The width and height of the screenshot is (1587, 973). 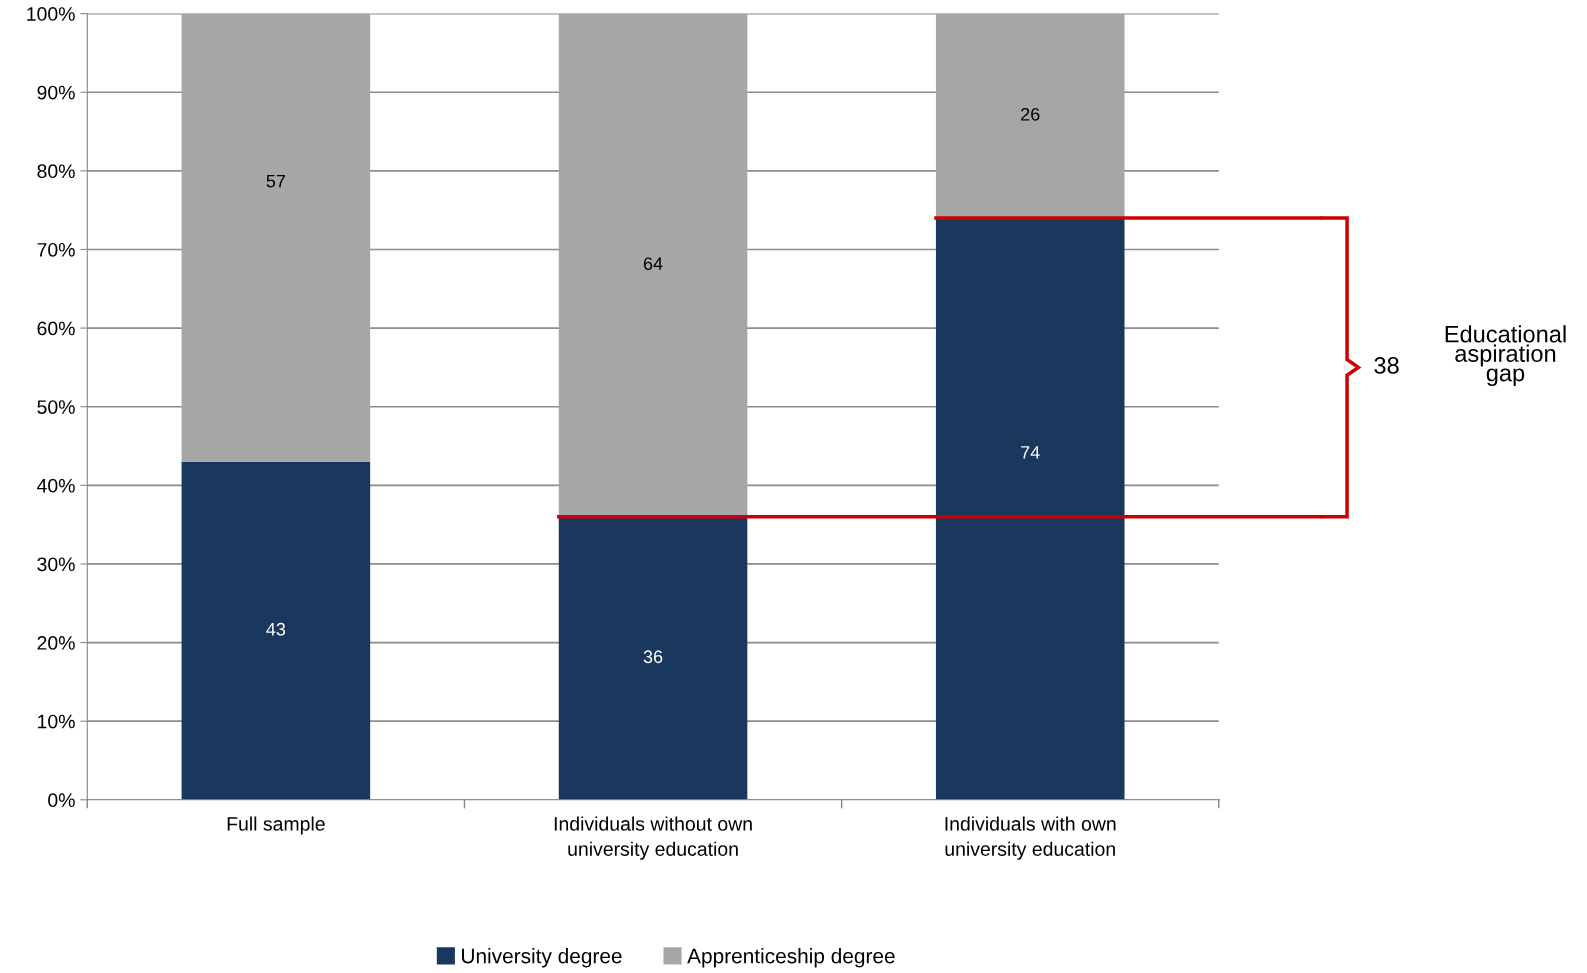 What do you see at coordinates (56, 564) in the screenshot?
I see `y-tick-label: 30%` at bounding box center [56, 564].